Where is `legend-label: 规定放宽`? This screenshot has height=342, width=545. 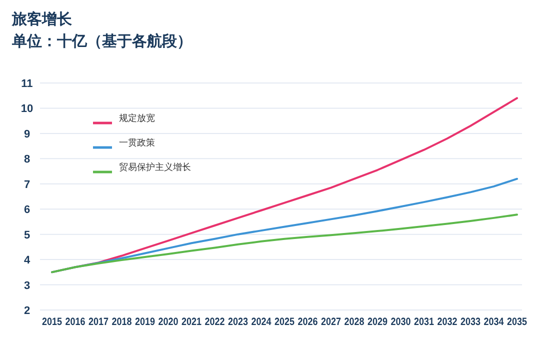
legend-label: 规定放宽 is located at coordinates (137, 118).